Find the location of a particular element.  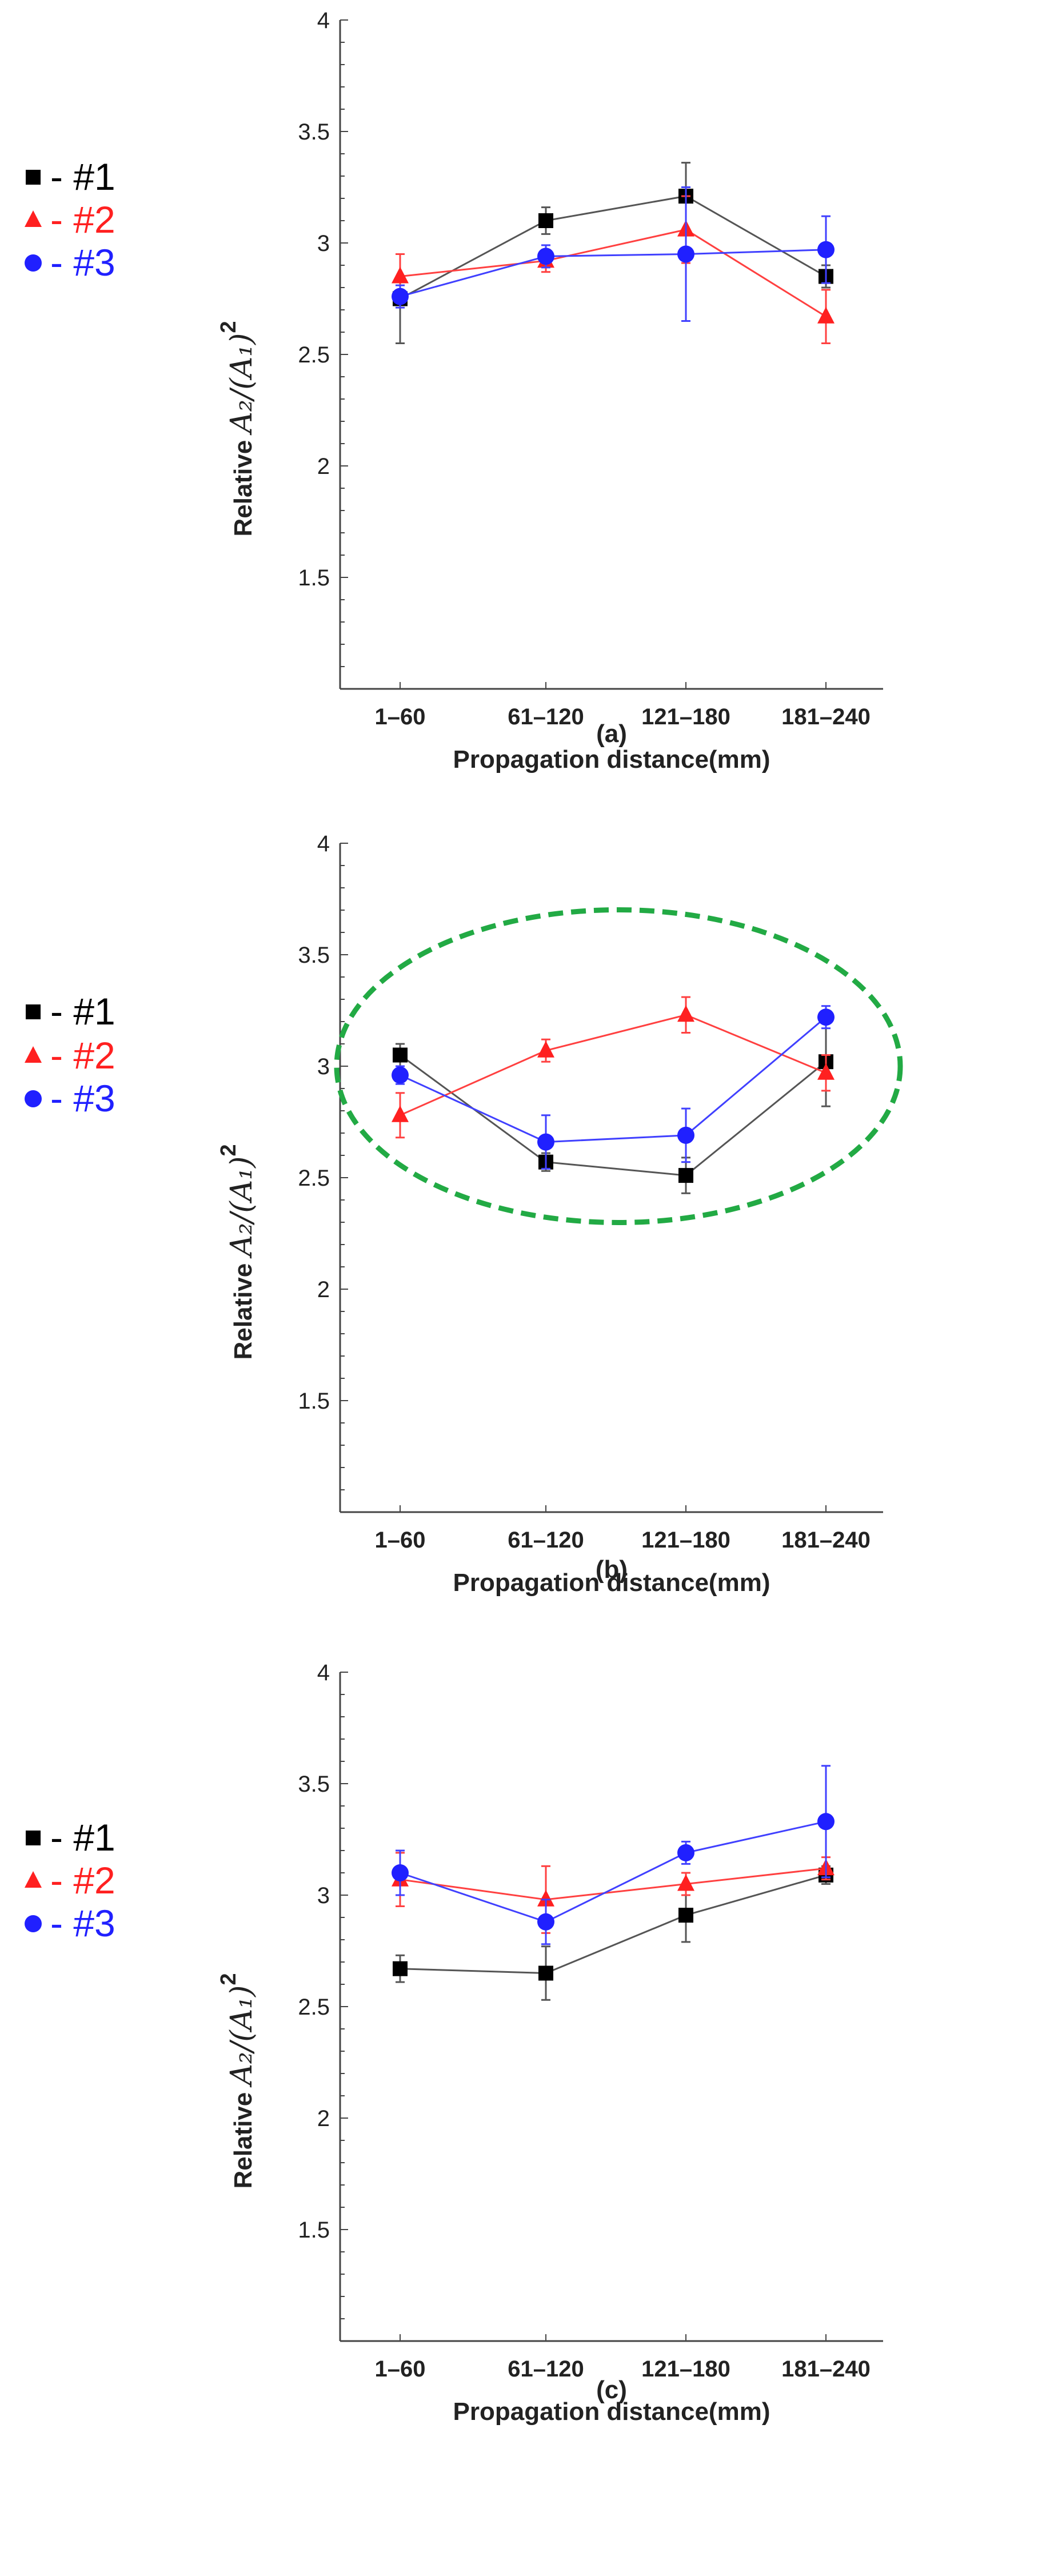

y-axis-label: Relative A₂/(A₁)2 is located at coordinates (238, 1251).